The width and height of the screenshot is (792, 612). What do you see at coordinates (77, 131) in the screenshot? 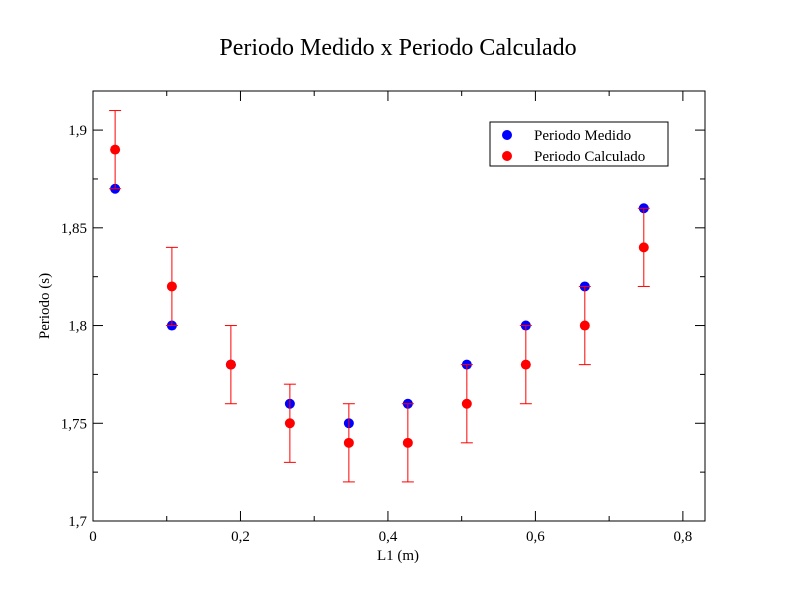
I see `y-tick-label: 1,9` at bounding box center [77, 131].